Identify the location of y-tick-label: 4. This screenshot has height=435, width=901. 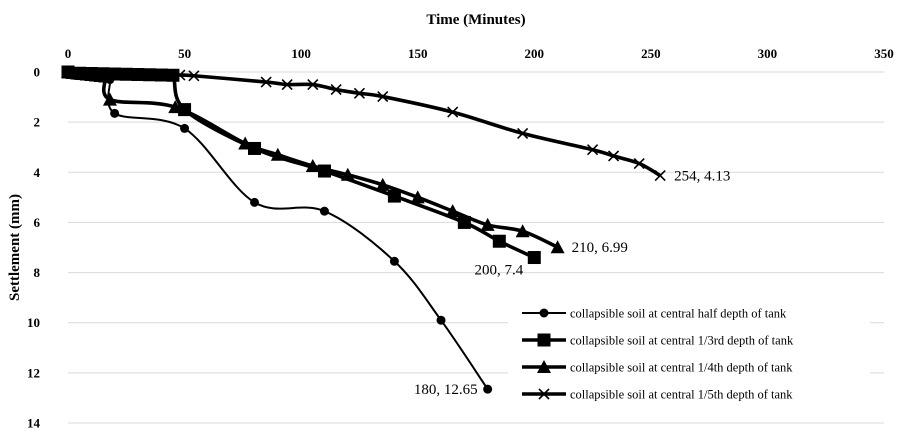
(37, 172).